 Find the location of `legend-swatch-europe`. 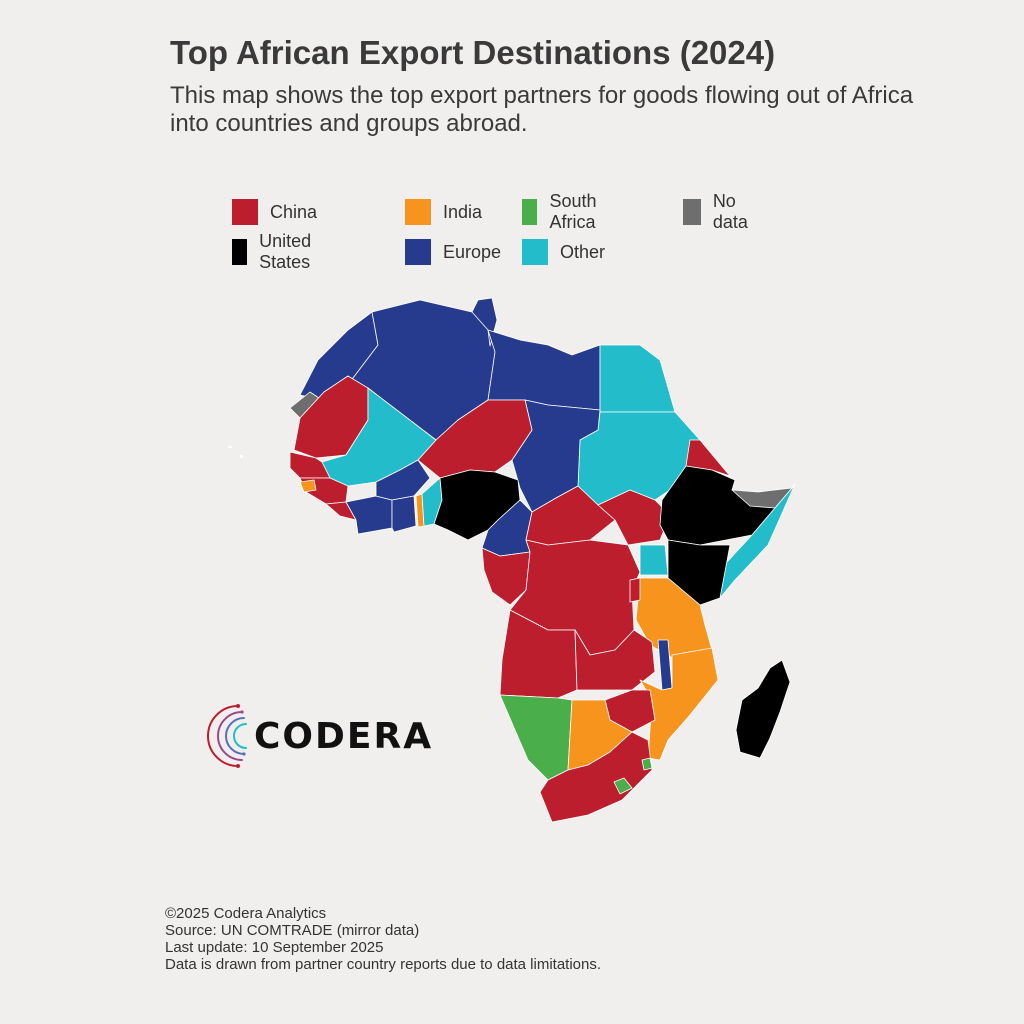

legend-swatch-europe is located at coordinates (418, 252).